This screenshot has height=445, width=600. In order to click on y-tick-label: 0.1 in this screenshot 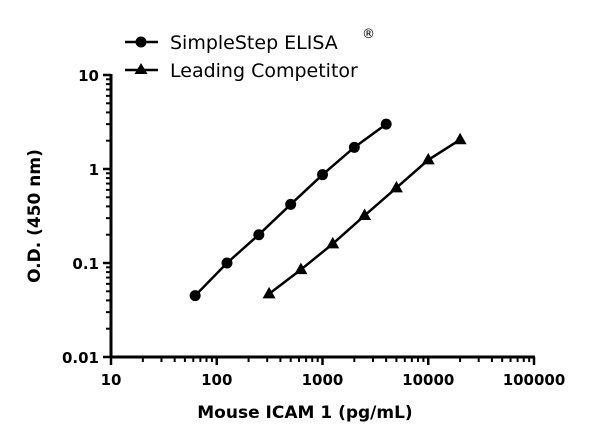, I will do `click(85, 264)`.